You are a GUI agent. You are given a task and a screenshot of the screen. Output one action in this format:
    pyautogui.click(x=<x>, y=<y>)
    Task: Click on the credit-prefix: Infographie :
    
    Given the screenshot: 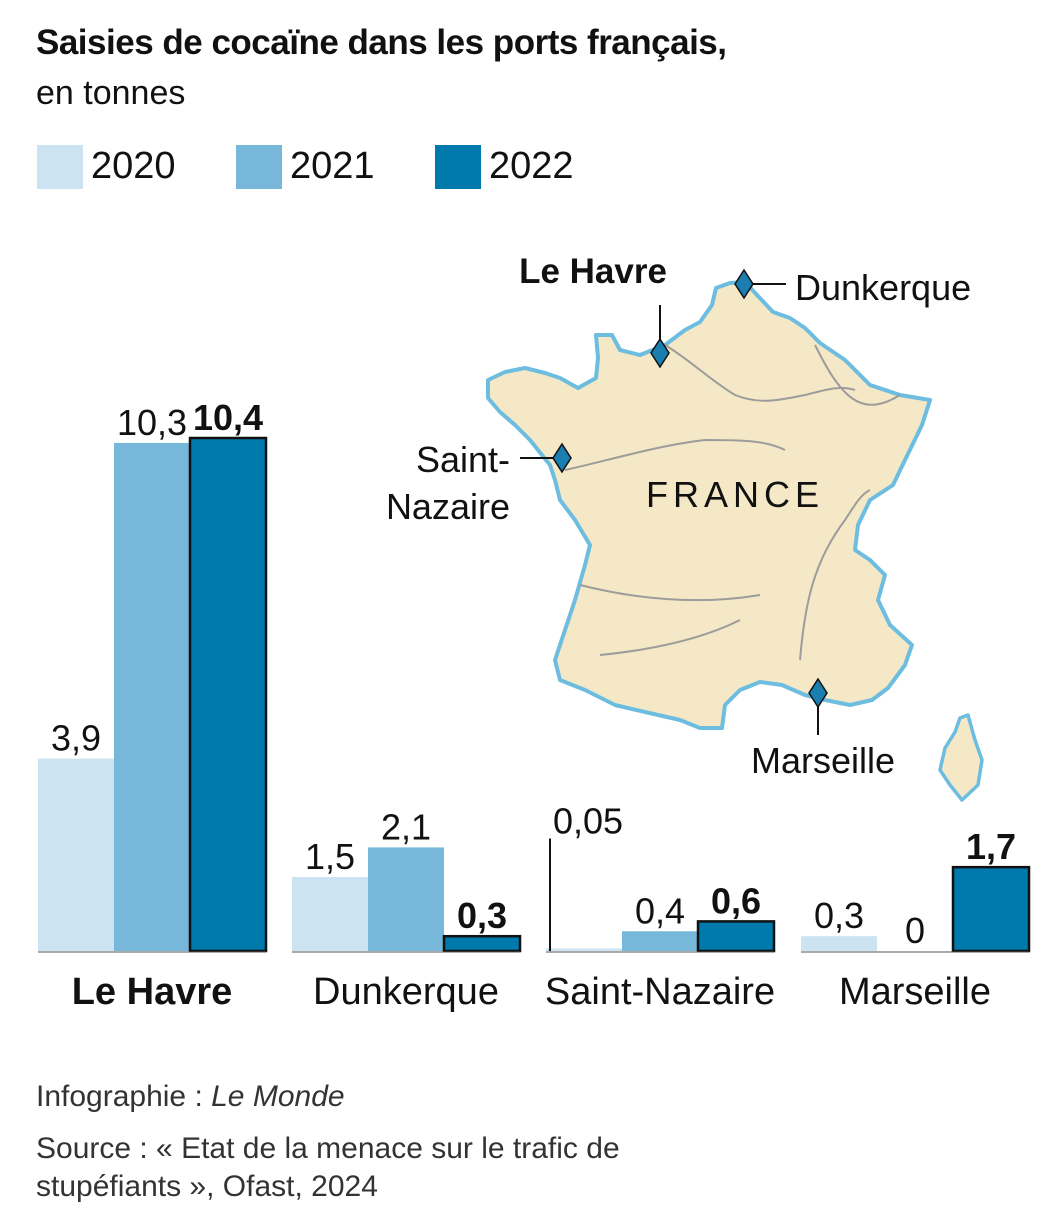 What is the action you would take?
    pyautogui.click(x=124, y=1096)
    